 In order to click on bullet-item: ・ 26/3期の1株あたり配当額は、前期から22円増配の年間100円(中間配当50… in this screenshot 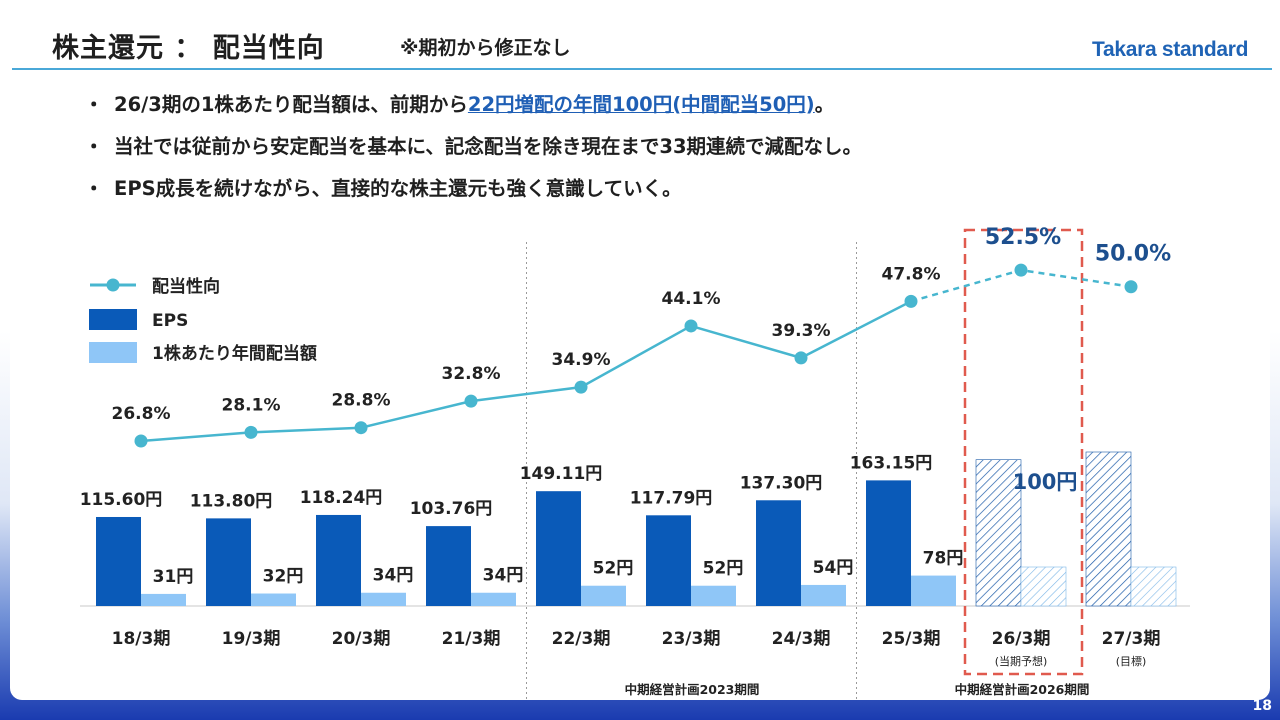, I will do `click(473, 113)`.